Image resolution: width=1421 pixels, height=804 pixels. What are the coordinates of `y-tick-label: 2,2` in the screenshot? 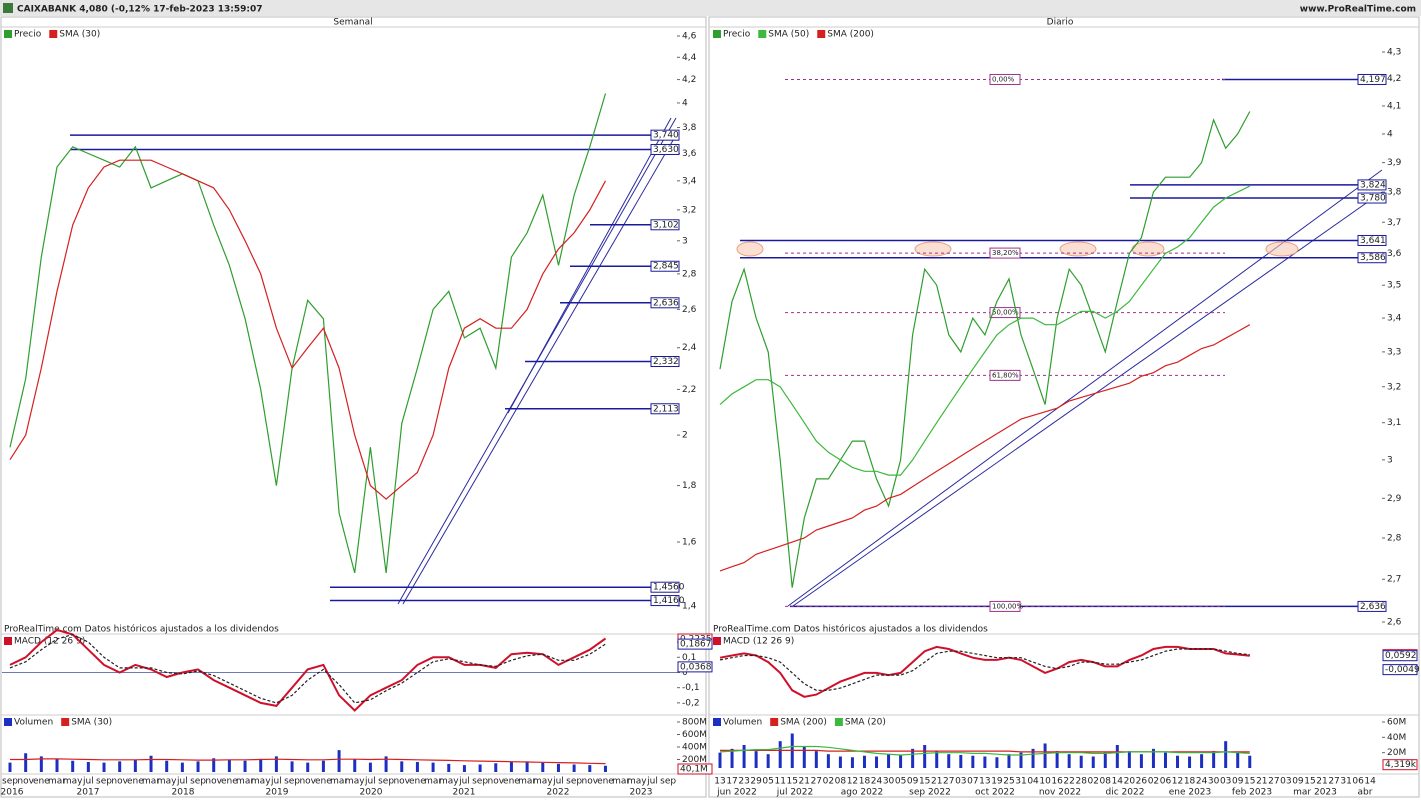 It's located at (689, 390).